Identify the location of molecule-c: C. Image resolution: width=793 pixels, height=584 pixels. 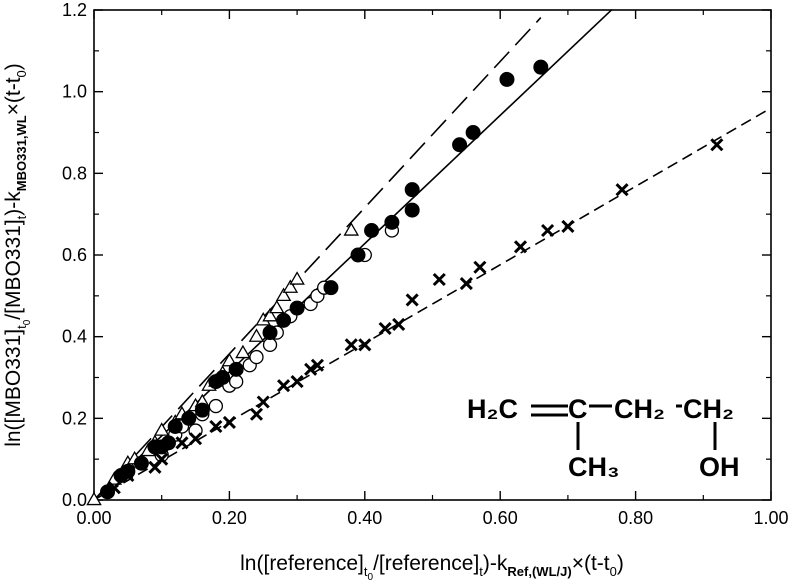
(578, 409).